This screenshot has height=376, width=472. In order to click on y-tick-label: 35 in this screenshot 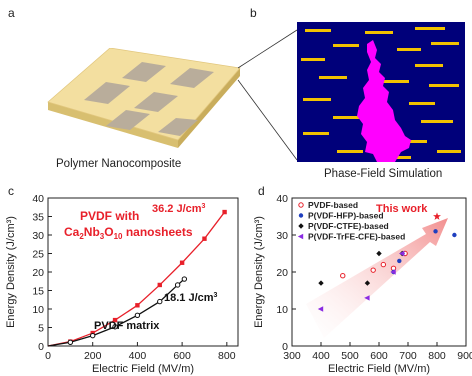, I will do `click(38, 218)`.